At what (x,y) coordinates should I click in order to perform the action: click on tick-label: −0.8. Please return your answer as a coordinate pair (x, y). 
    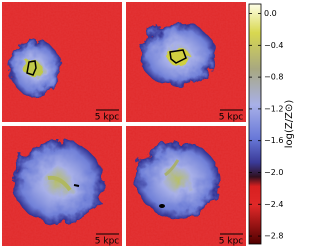
    Looking at the image, I should click on (273, 77).